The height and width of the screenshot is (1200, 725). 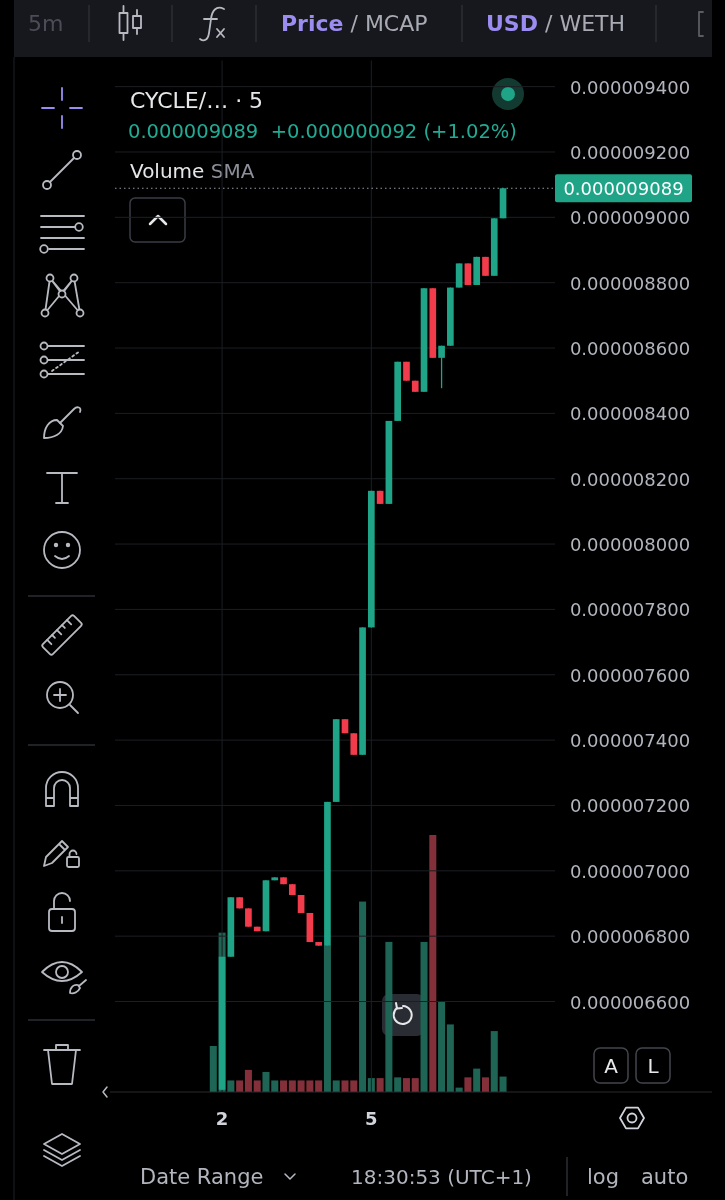 What do you see at coordinates (354, 23) in the screenshot?
I see `text: Price / MCAP` at bounding box center [354, 23].